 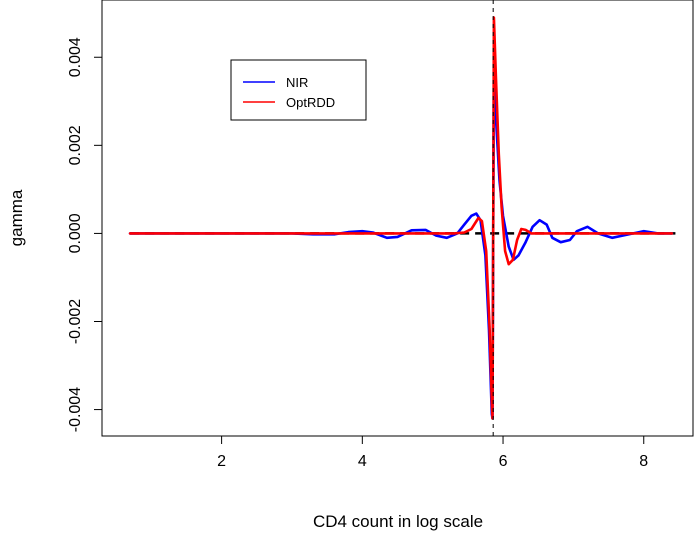 What do you see at coordinates (310, 102) in the screenshot?
I see `legend-label-optrdd: OptRDD` at bounding box center [310, 102].